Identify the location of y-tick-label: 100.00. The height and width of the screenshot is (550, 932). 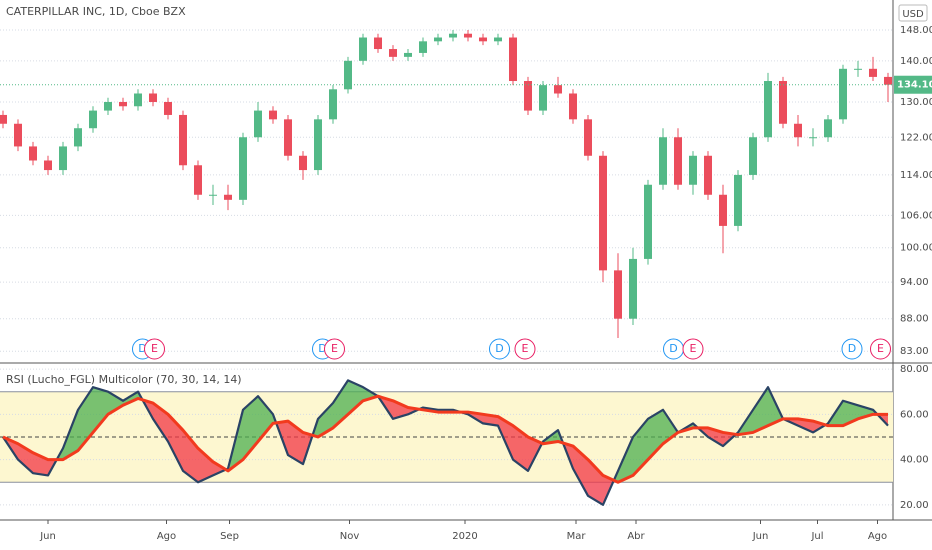
(916, 248).